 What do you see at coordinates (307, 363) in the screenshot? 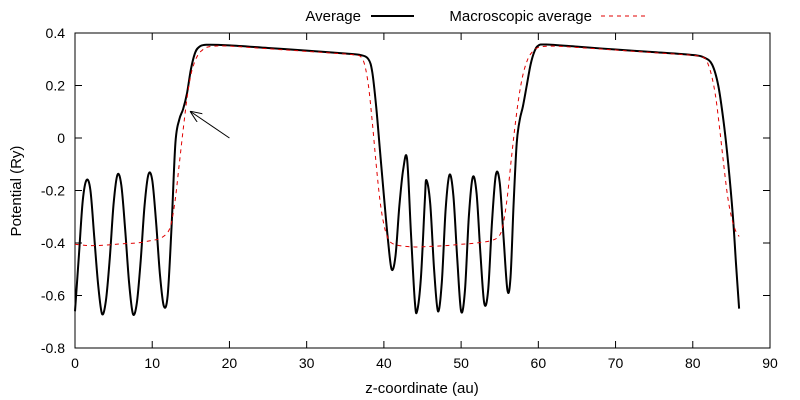
I see `x-tick-label: 30` at bounding box center [307, 363].